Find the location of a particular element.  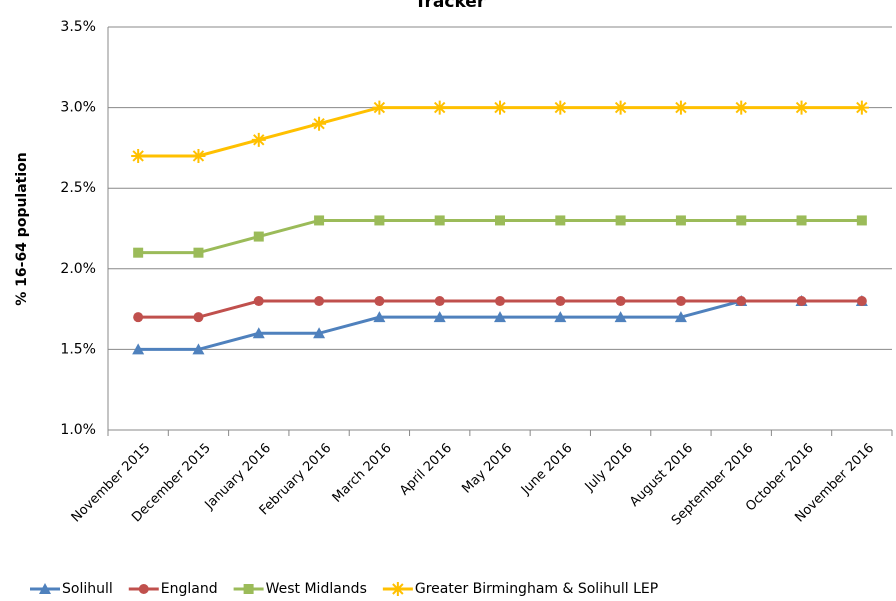

y-tick-label: 1.0% is located at coordinates (78, 430).